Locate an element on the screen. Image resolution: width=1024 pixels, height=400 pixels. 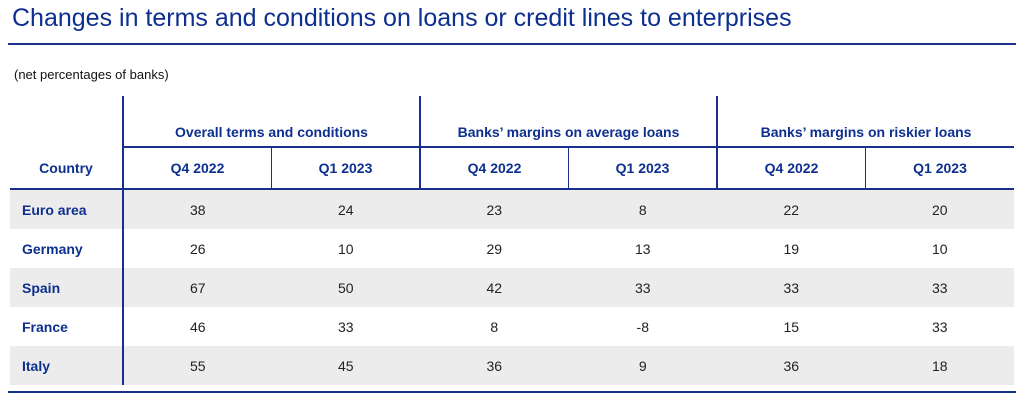
value-cell: 45 is located at coordinates (345, 365).